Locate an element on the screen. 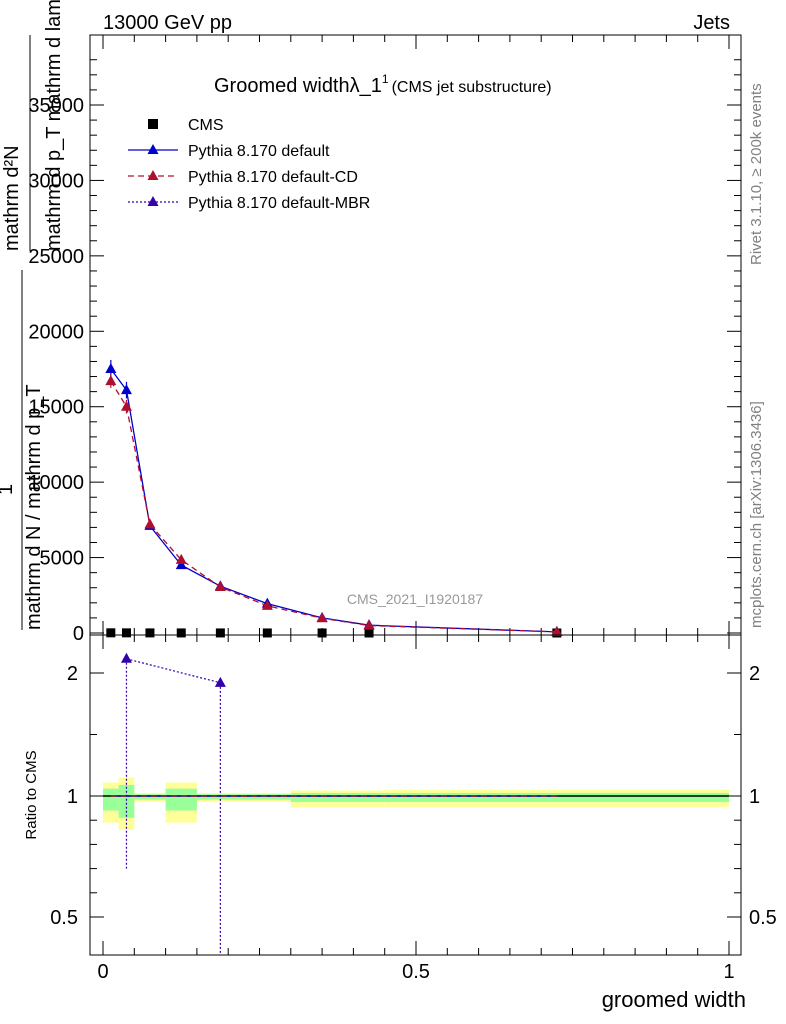  chart-title-main: Groomed widthλ_1 is located at coordinates (298, 86).